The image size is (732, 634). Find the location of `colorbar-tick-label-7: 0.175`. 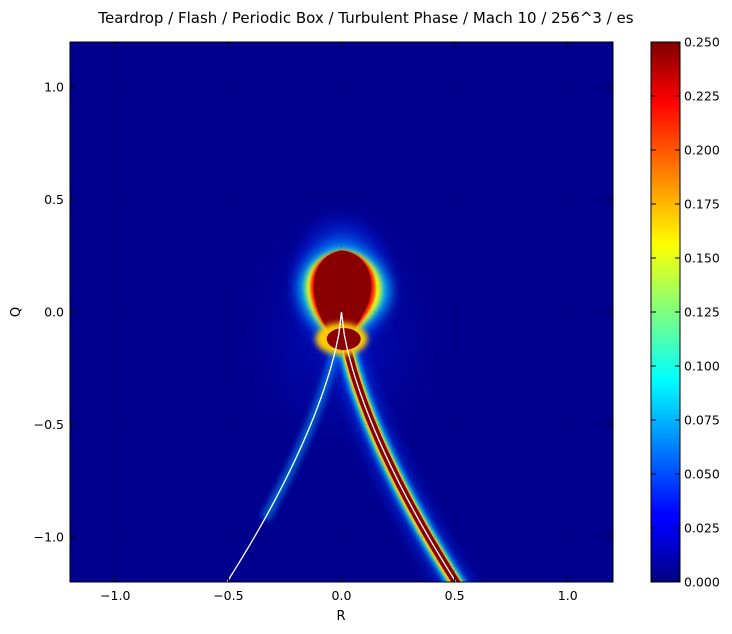

colorbar-tick-label-7: 0.175 is located at coordinates (702, 204).